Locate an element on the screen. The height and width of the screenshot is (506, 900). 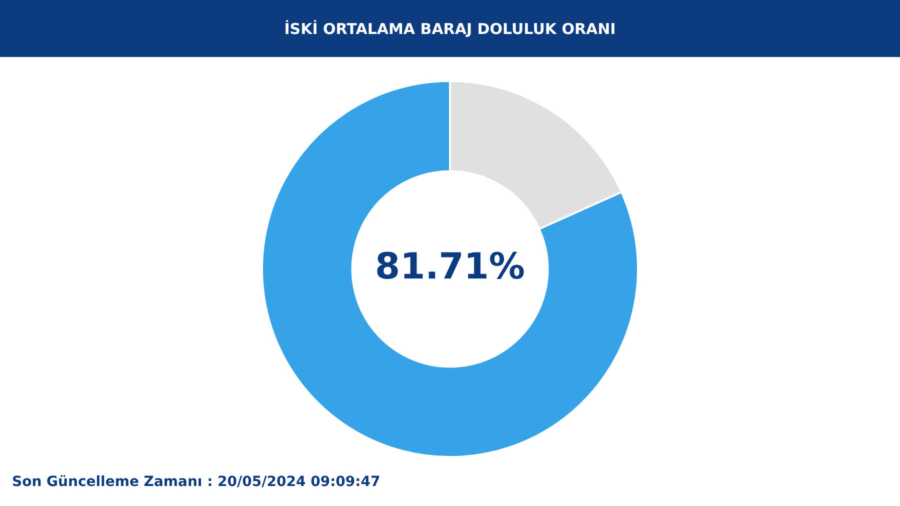
data-label: 81.71% is located at coordinates (450, 267).